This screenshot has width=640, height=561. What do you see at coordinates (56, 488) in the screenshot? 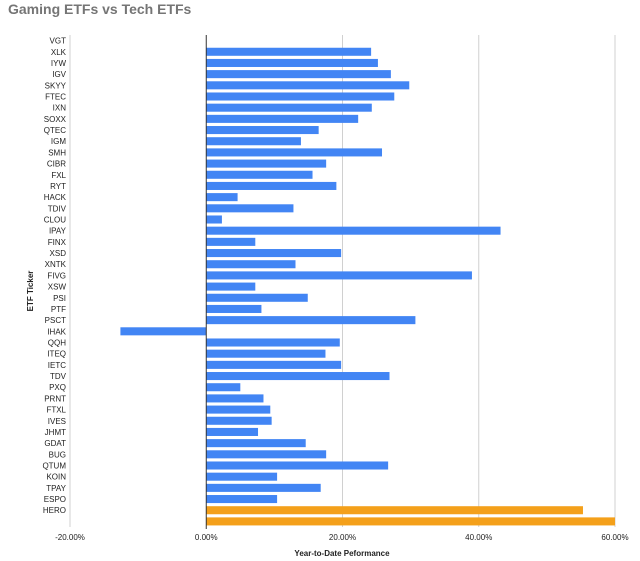
I see `y-tick-label: TPAY` at bounding box center [56, 488].